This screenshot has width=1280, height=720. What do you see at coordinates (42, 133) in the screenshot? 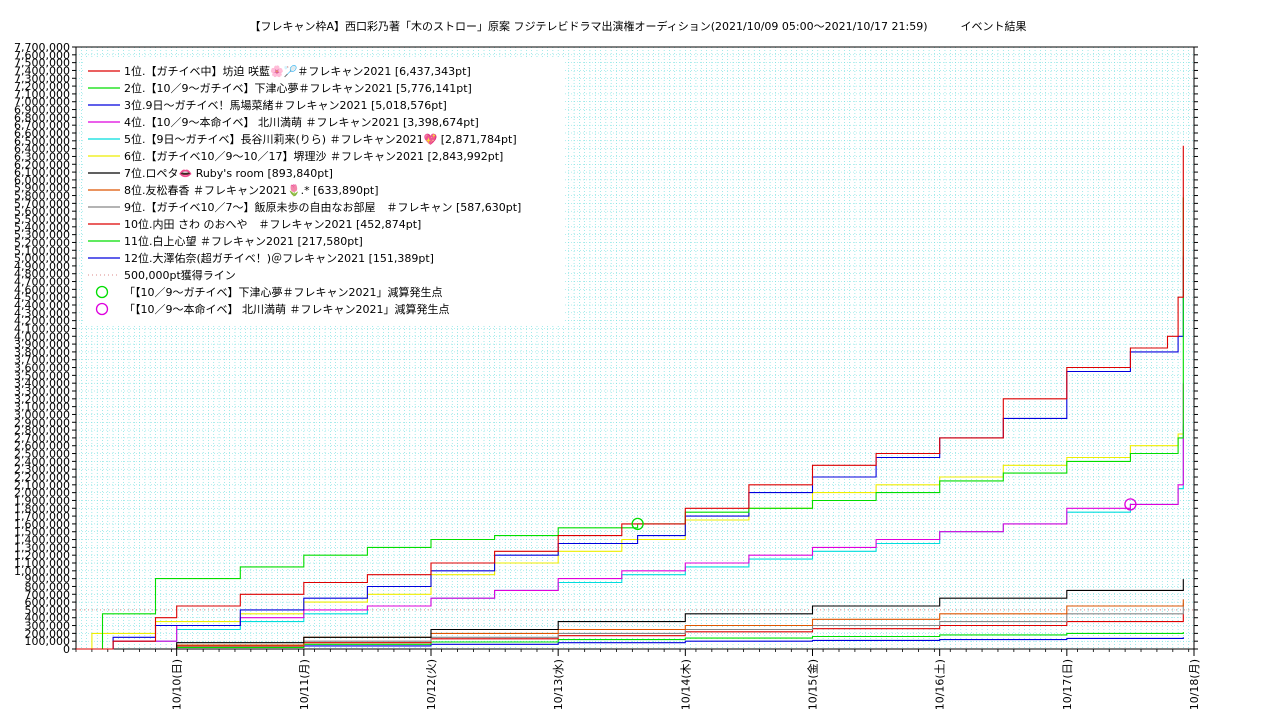
I see `y-tick-label: 6,600,000` at bounding box center [42, 133].